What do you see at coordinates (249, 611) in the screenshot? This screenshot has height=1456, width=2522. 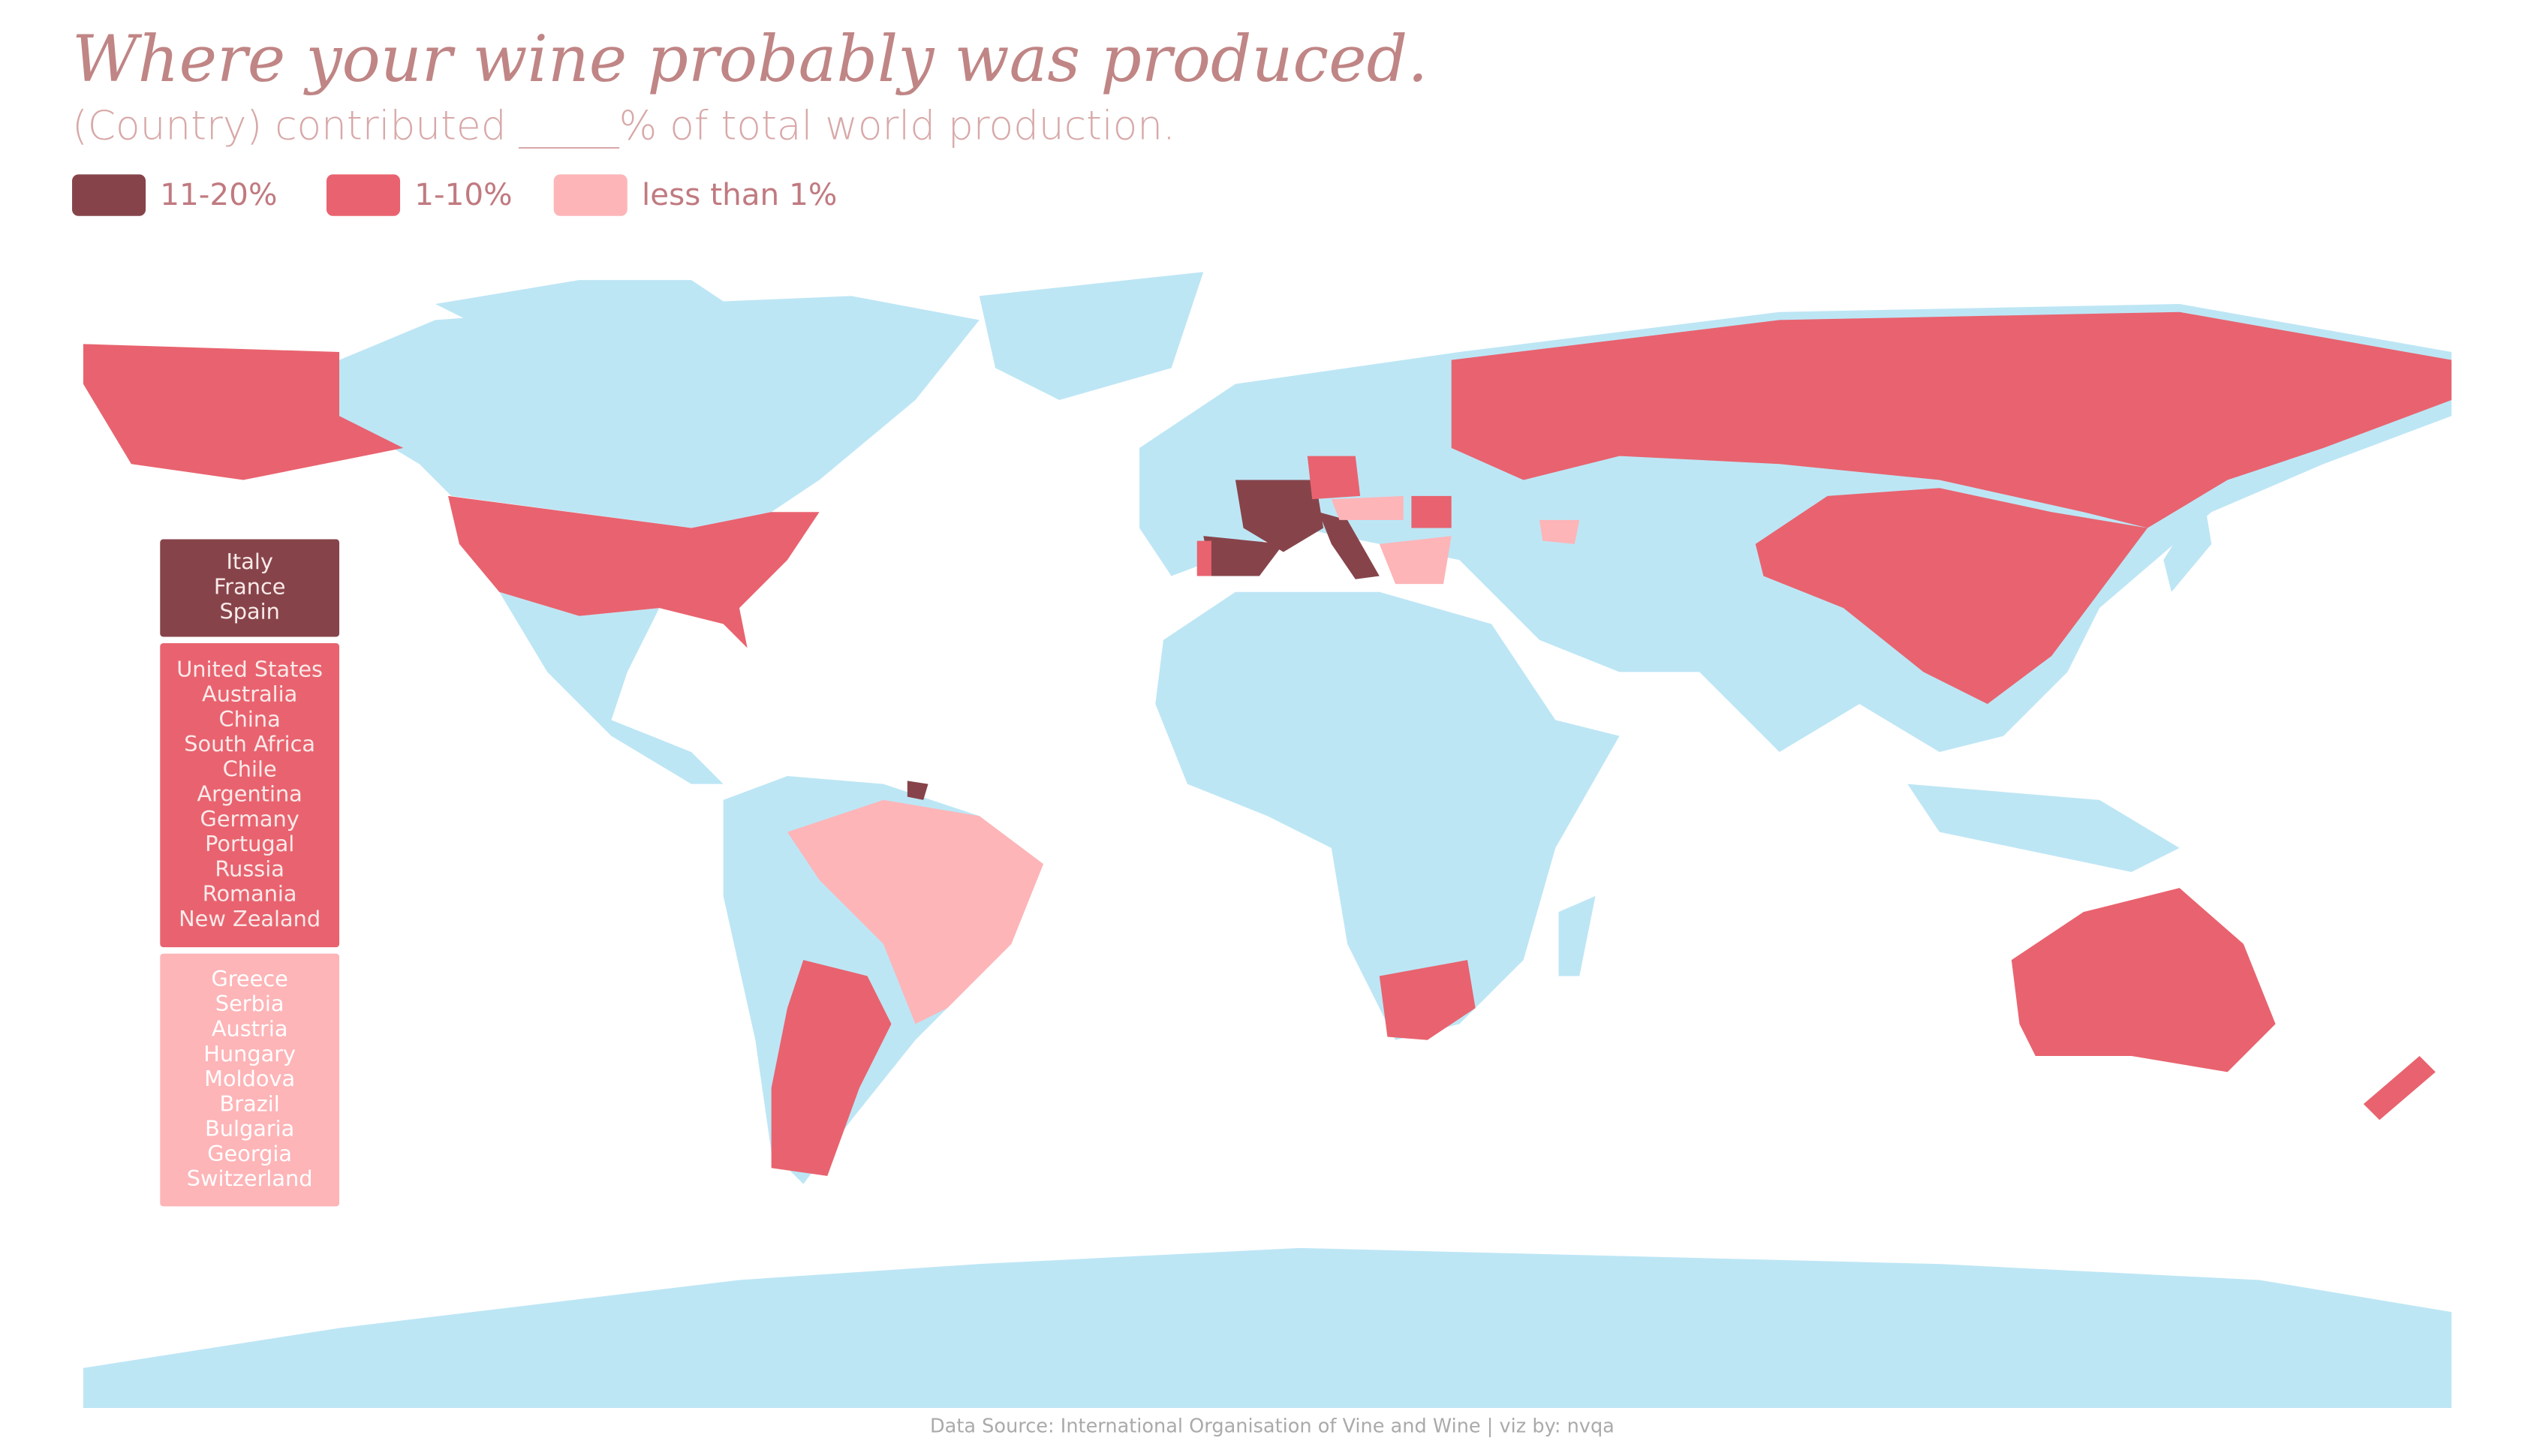 I see `country-name: Spain` at bounding box center [249, 611].